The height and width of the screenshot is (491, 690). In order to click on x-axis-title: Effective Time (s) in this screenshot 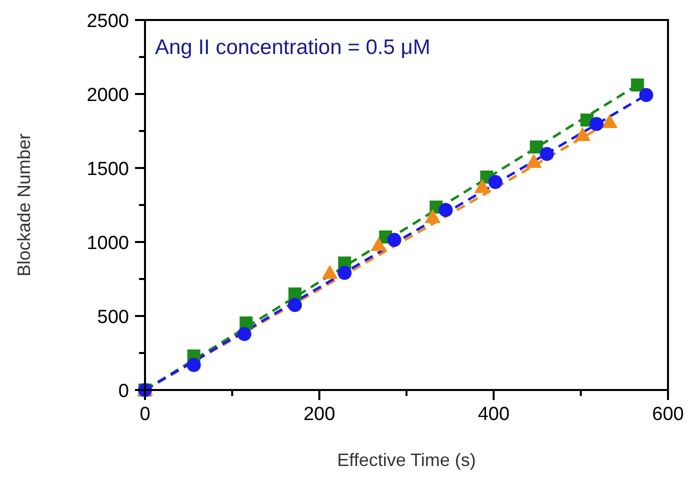, I will do `click(406, 460)`.